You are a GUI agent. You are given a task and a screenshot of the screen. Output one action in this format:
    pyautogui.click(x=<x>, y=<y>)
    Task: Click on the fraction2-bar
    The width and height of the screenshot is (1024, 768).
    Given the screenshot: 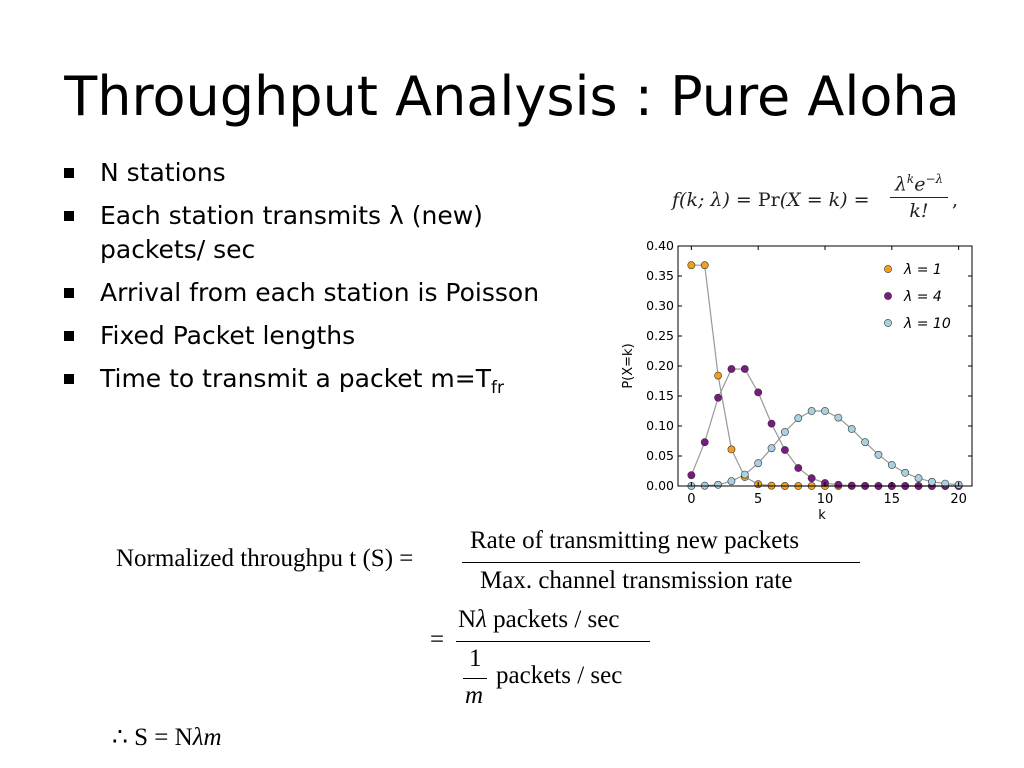 What is the action you would take?
    pyautogui.click(x=553, y=641)
    